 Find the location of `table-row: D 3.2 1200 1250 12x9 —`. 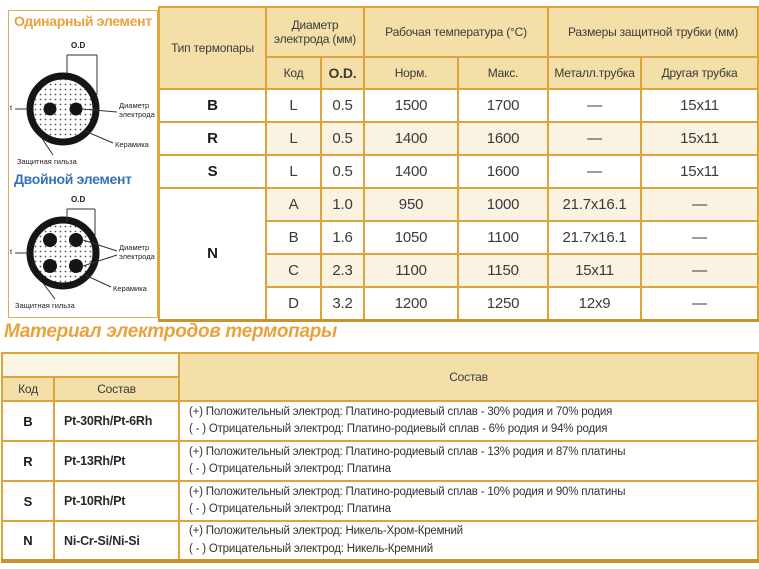

table-row: D 3.2 1200 1250 12x9 — is located at coordinates (459, 303).